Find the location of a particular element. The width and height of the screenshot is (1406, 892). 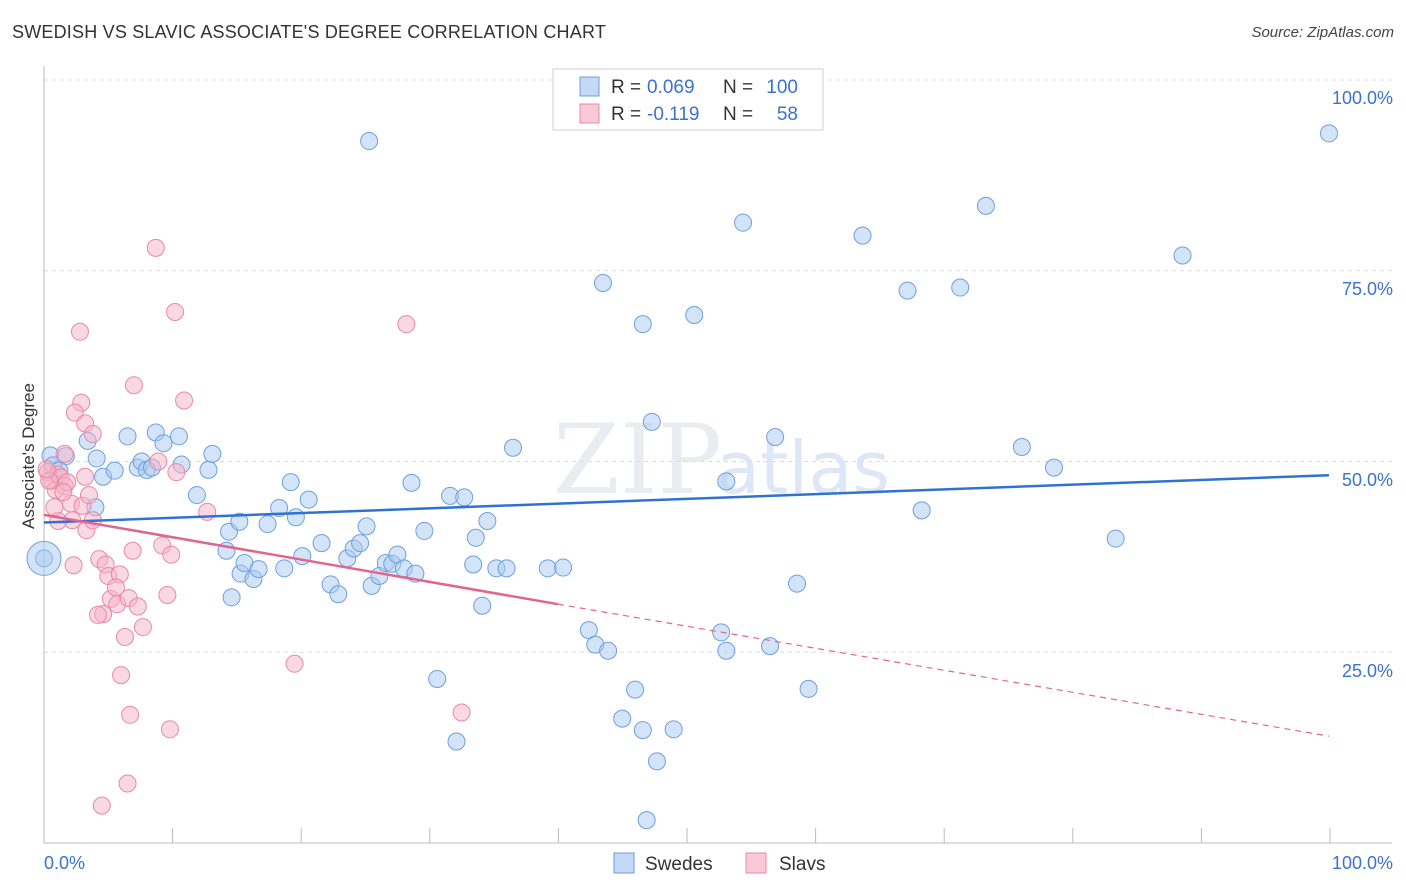

legend-swatch-swedes is located at coordinates (589, 86).